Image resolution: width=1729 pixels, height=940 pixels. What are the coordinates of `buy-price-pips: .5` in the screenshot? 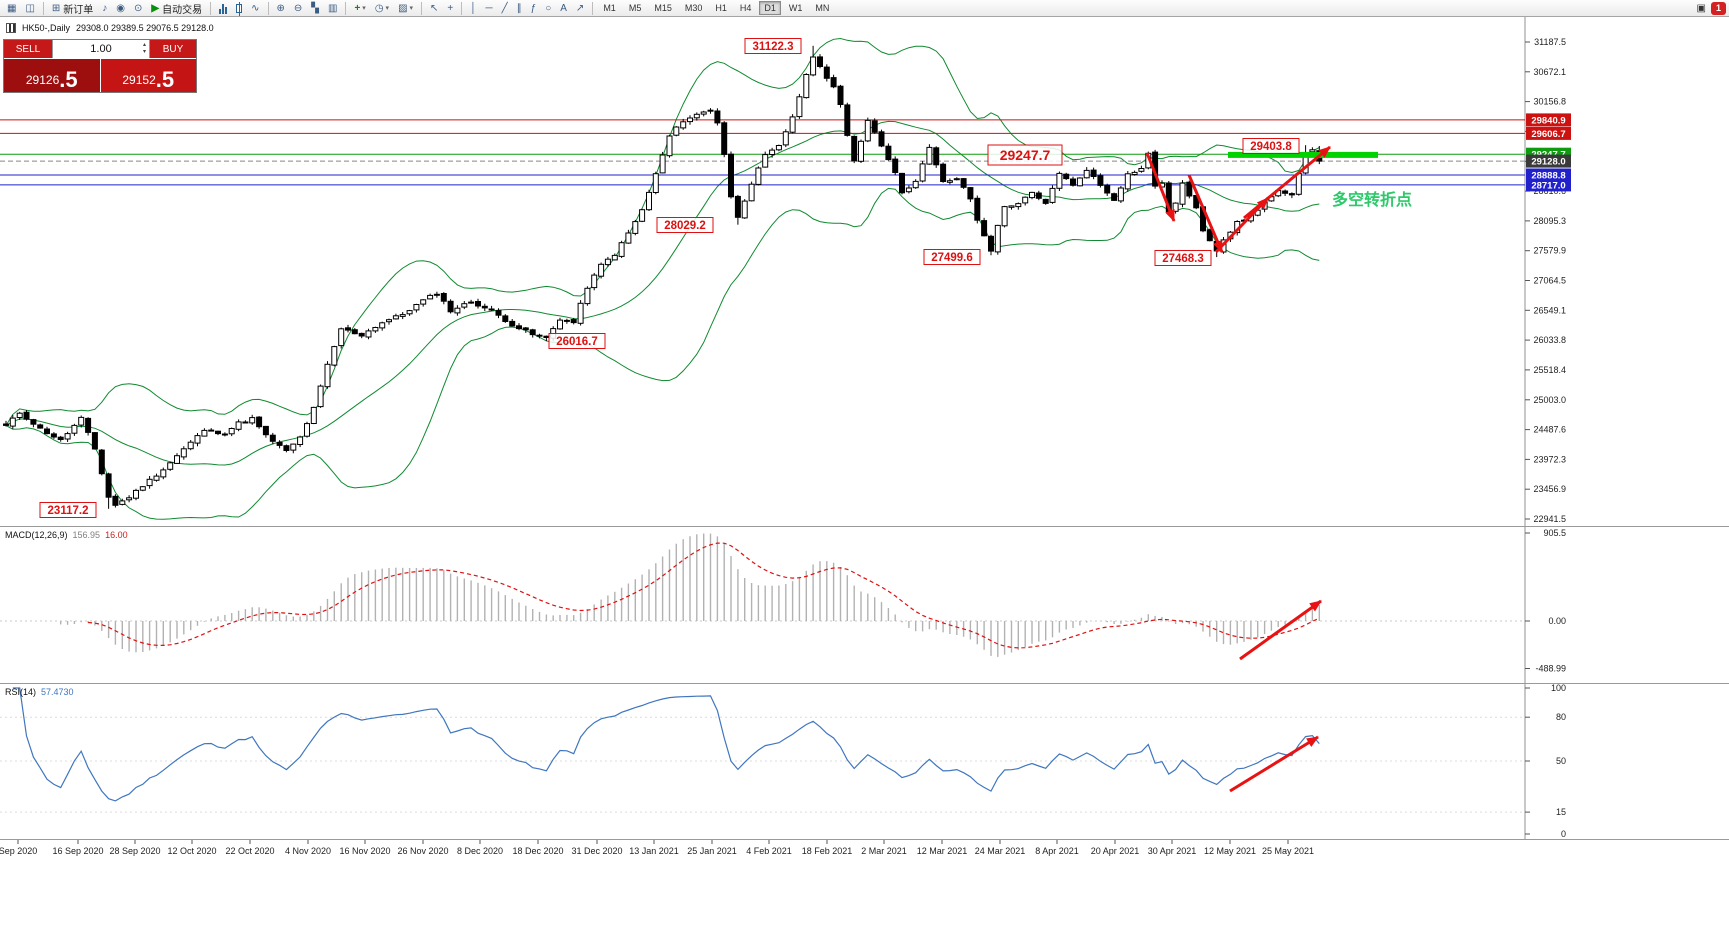 It's located at (165, 79).